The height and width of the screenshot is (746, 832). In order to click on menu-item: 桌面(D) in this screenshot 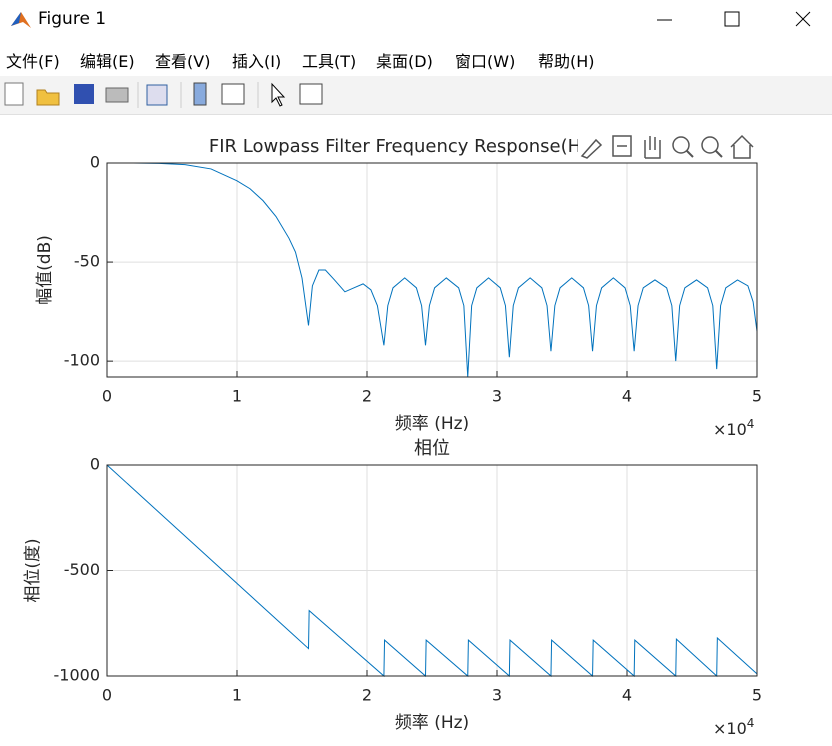, I will do `click(404, 61)`.